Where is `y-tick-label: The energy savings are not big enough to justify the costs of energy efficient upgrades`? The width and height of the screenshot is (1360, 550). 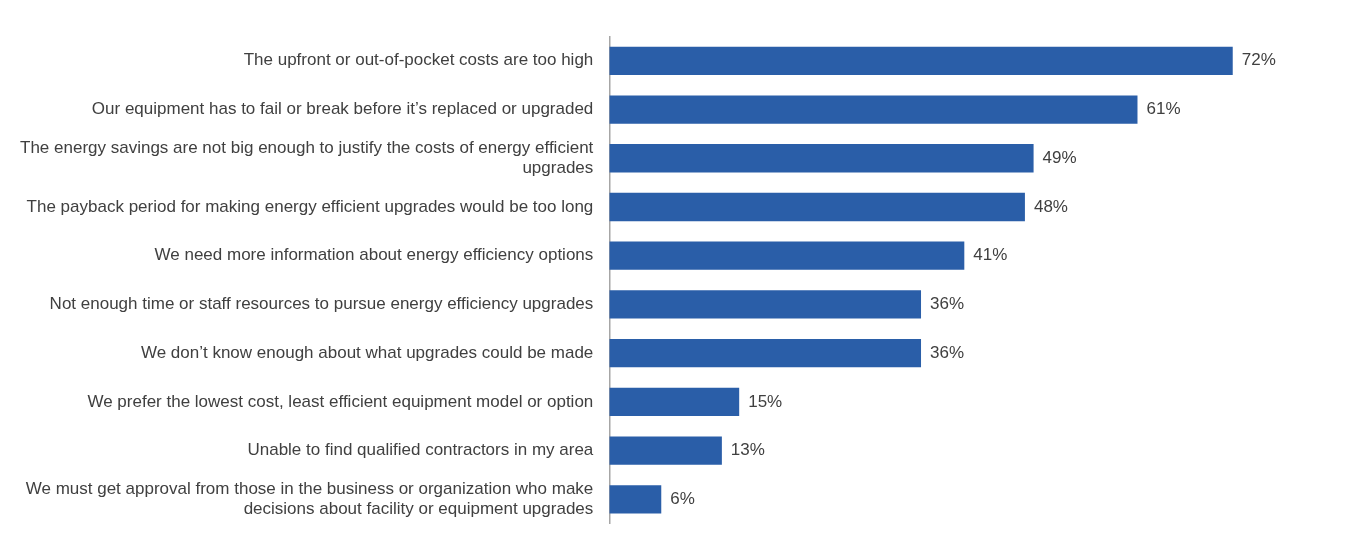
y-tick-label: The energy savings are not big enough to justify the costs of energy efficient upgrades is located at coordinates (307, 157).